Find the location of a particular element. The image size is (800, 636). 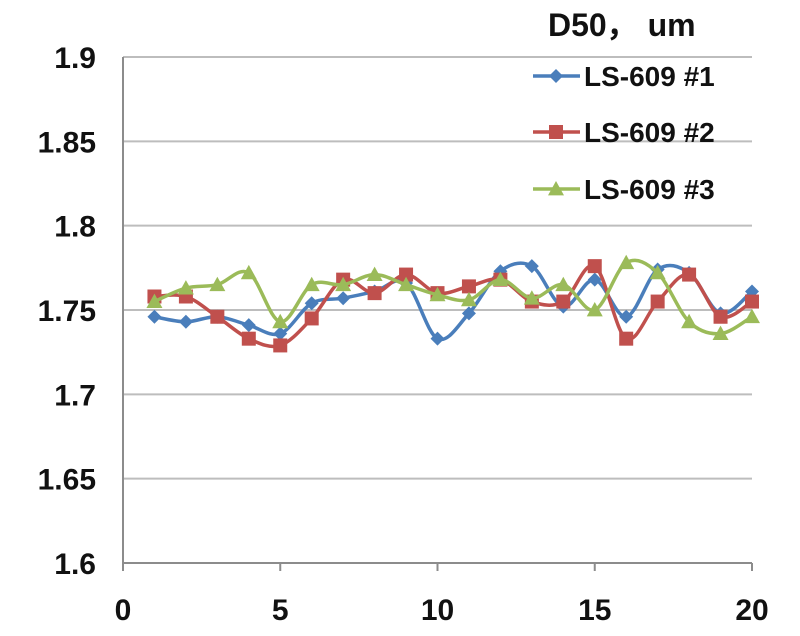

y-tick-label: 1.65 is located at coordinates (67, 480).